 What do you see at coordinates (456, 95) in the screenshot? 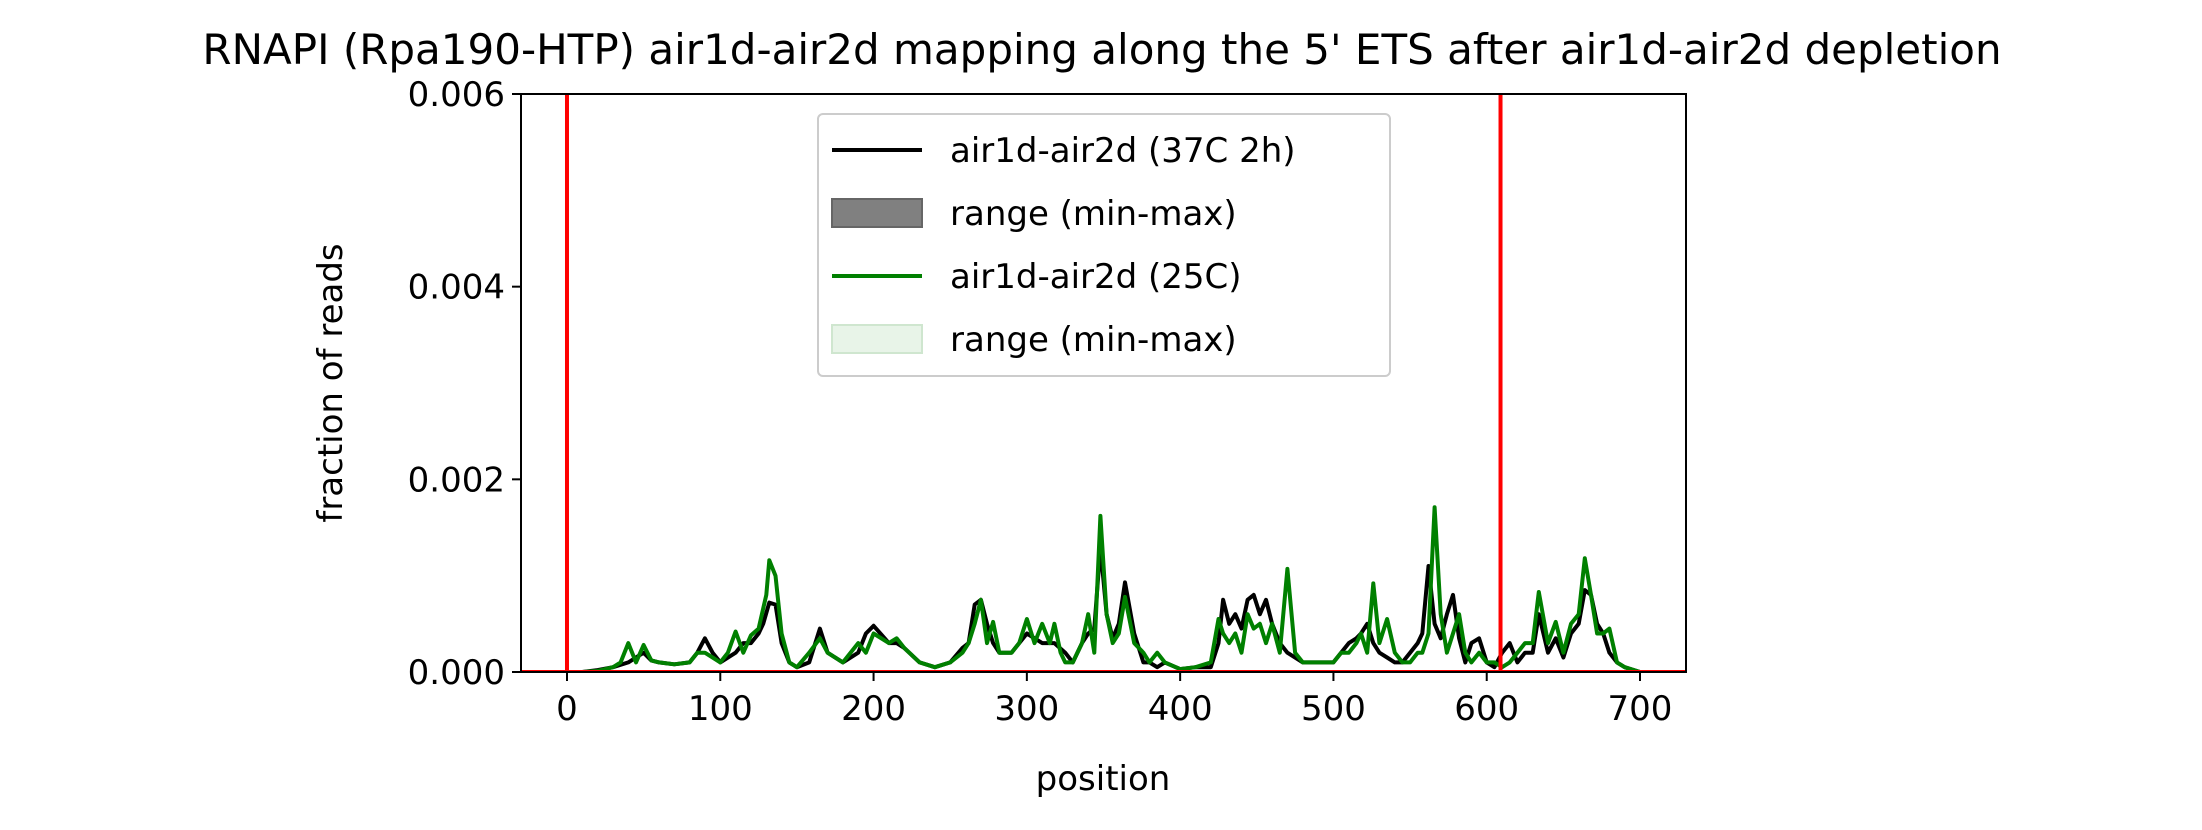
I see `y-tick-label: 0.006` at bounding box center [456, 95].